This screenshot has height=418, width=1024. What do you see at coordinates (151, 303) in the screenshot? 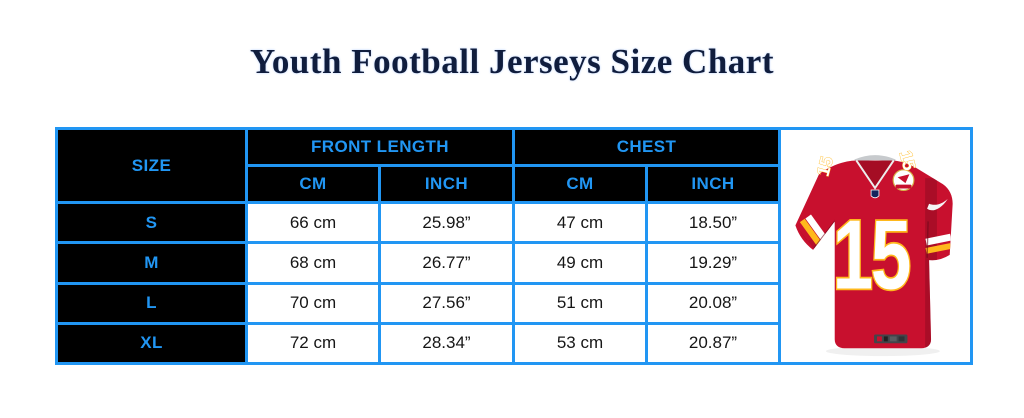
I see `size-cell: L` at bounding box center [151, 303].